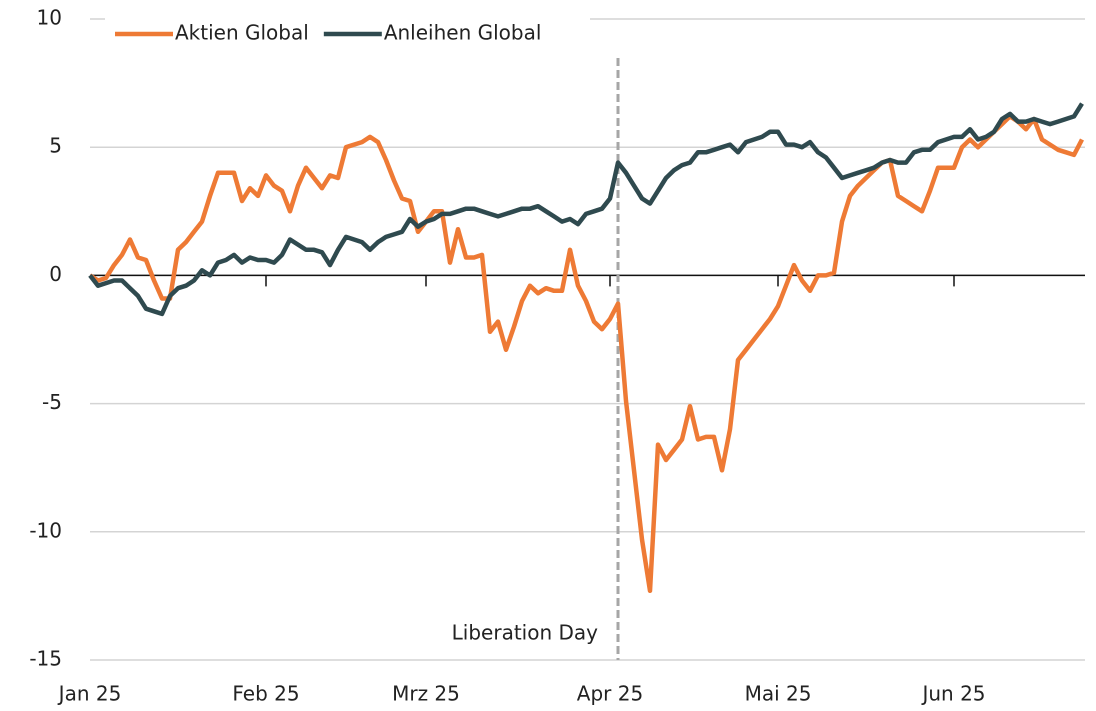 The width and height of the screenshot is (1096, 711). What do you see at coordinates (242, 33) in the screenshot?
I see `legend-label: Aktien Global` at bounding box center [242, 33].